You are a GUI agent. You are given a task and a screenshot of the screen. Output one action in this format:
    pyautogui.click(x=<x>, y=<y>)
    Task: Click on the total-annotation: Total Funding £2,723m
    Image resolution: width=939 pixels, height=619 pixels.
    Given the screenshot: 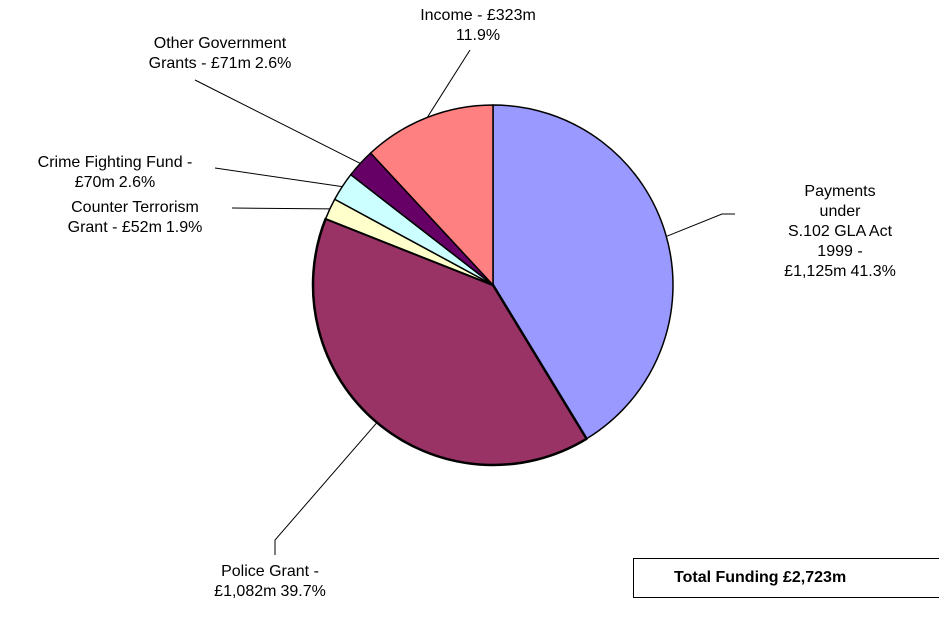 What is the action you would take?
    pyautogui.click(x=786, y=578)
    